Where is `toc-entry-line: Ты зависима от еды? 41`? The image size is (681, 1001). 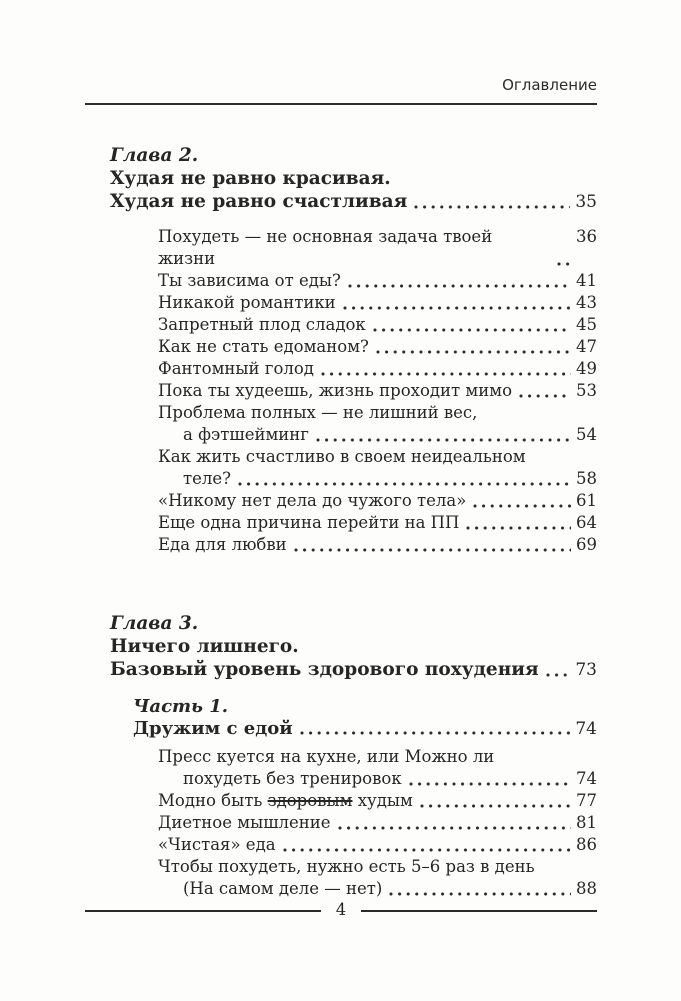 toc-entry-line: Ты зависима от еды? 41 is located at coordinates (377, 281).